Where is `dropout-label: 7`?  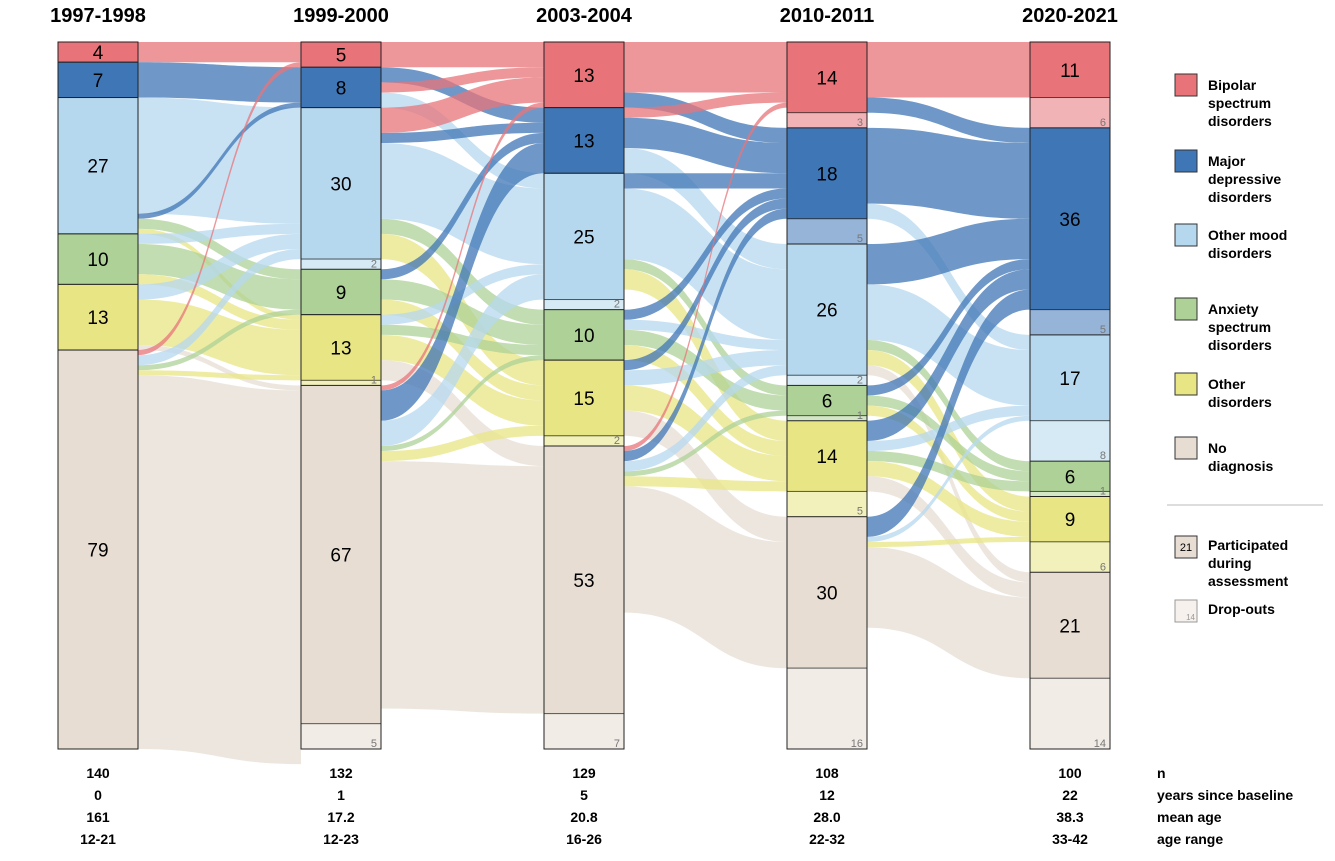
dropout-label: 7 is located at coordinates (617, 744).